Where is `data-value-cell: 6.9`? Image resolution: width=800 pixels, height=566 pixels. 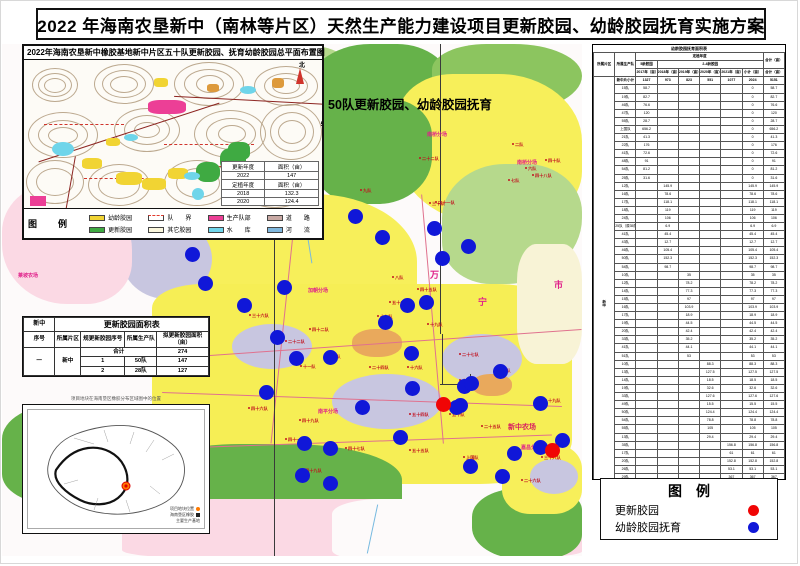
data-value-cell: 6.9 is located at coordinates (752, 227).